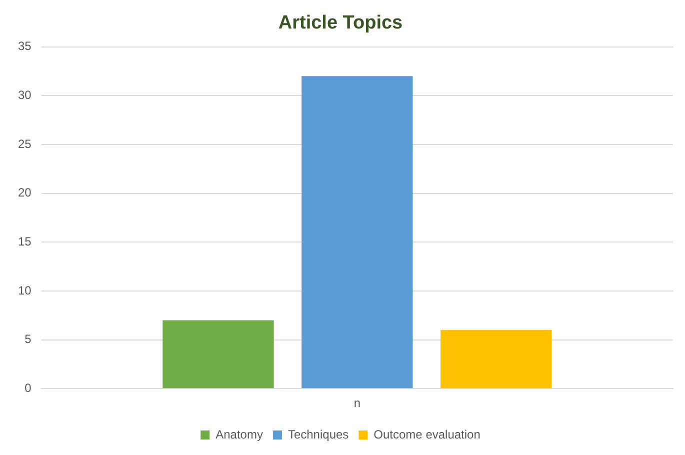  I want to click on legend-label: Techniques, so click(318, 434).